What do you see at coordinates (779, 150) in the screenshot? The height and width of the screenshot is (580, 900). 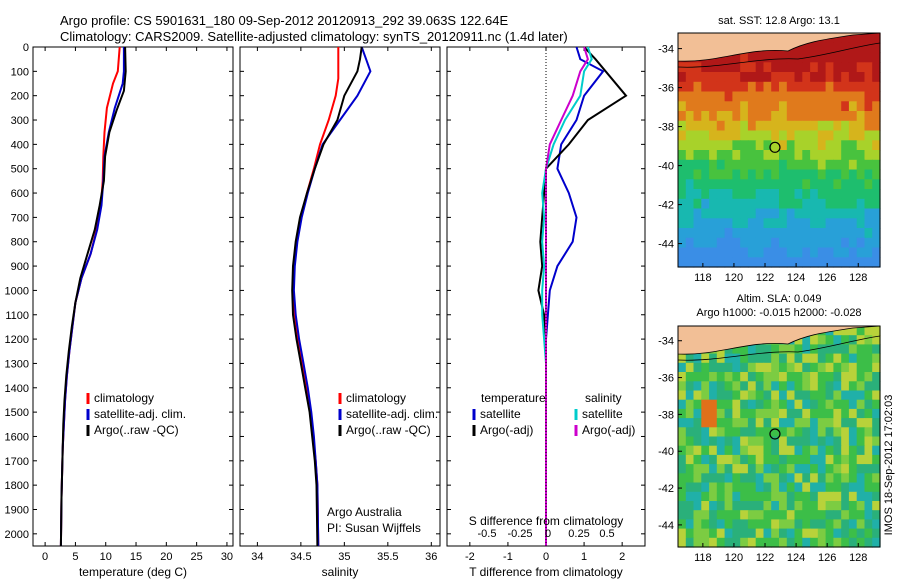 I see `map-frame-sst-map` at bounding box center [779, 150].